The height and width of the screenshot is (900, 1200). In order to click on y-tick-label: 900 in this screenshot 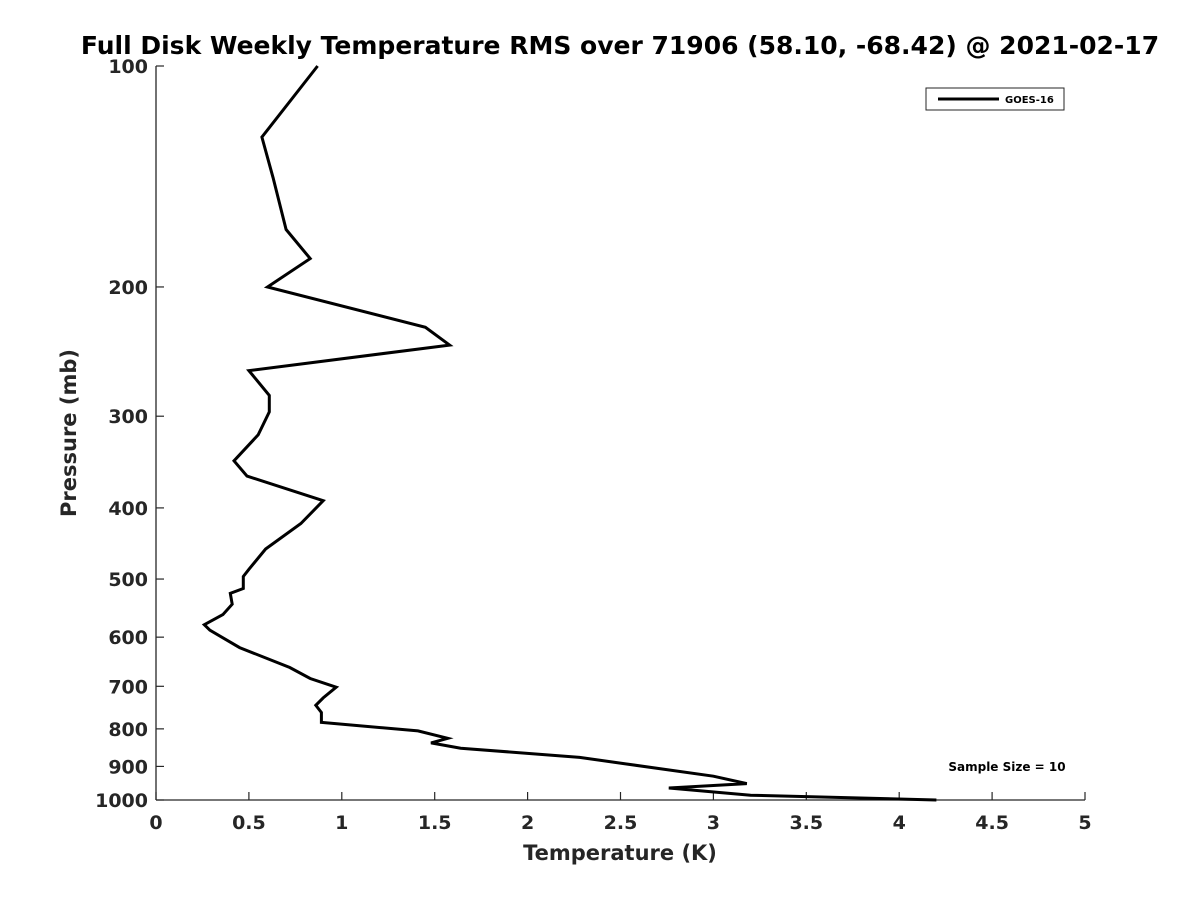, I will do `click(128, 767)`.